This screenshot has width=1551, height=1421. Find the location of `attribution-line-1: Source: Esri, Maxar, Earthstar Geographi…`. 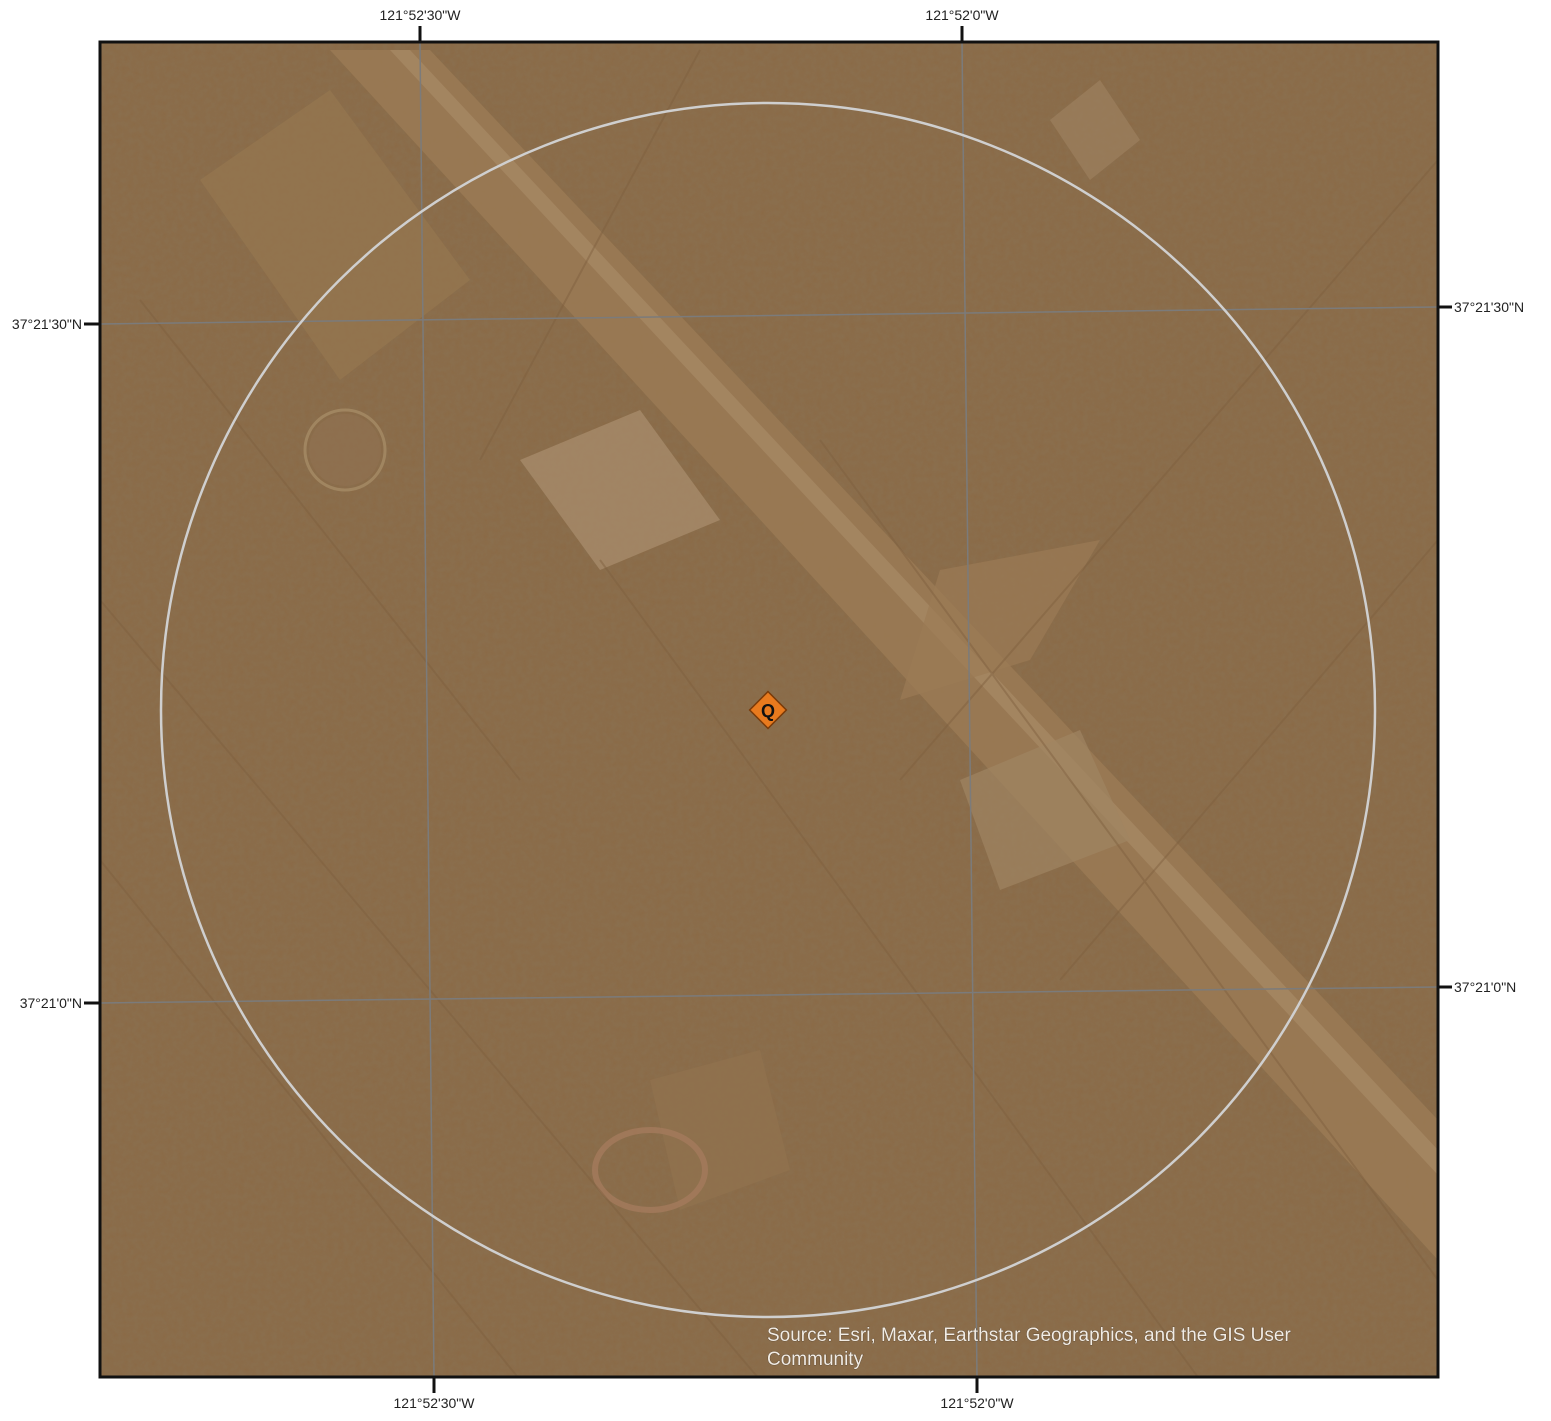

attribution-line-1: Source: Esri, Maxar, Earthstar Geographi… is located at coordinates (1029, 1335).